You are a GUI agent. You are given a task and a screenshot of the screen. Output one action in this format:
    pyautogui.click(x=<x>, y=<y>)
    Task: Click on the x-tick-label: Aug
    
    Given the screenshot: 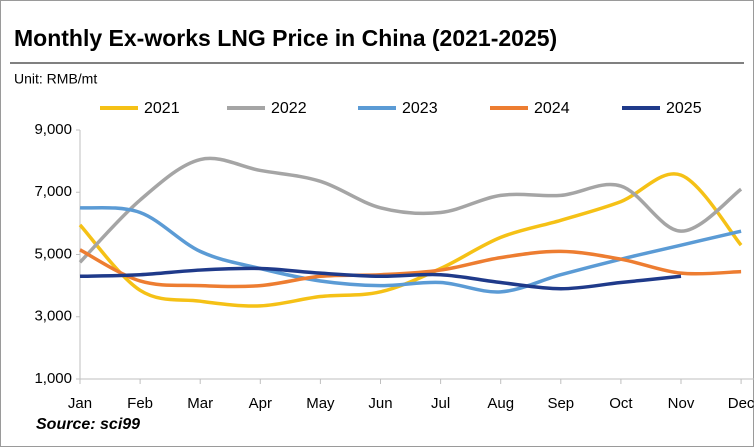 What is the action you would take?
    pyautogui.click(x=500, y=403)
    